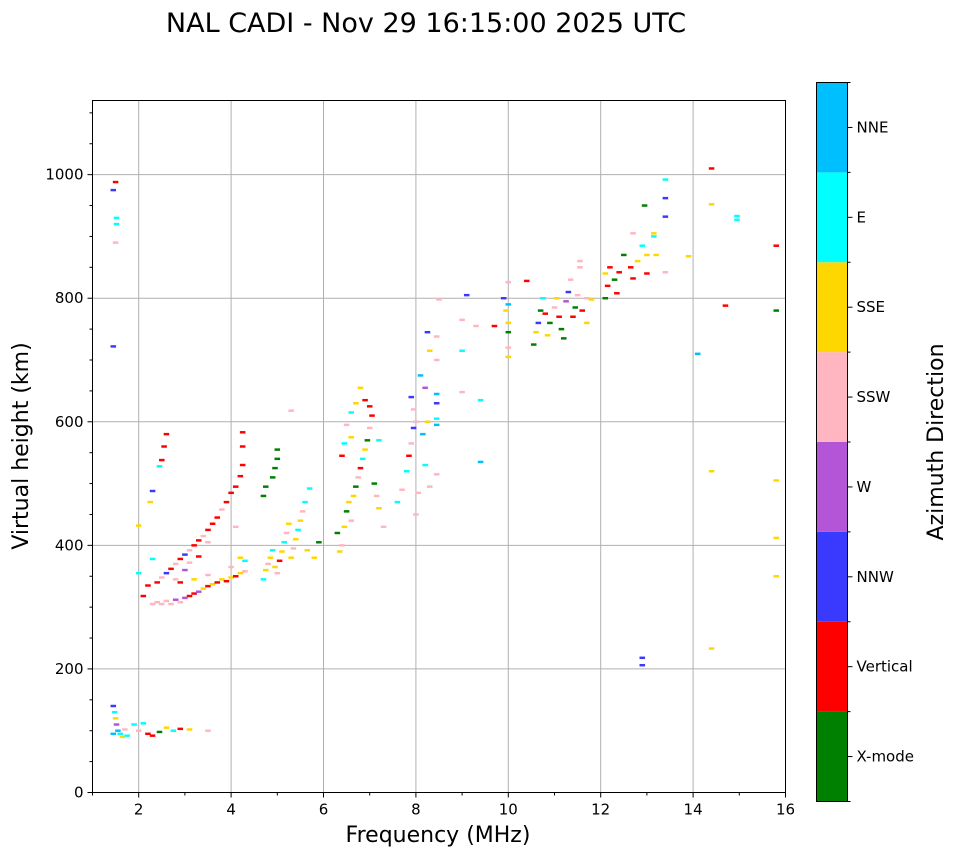  What do you see at coordinates (873, 127) in the screenshot?
I see `colorbar-label: NNE` at bounding box center [873, 127].